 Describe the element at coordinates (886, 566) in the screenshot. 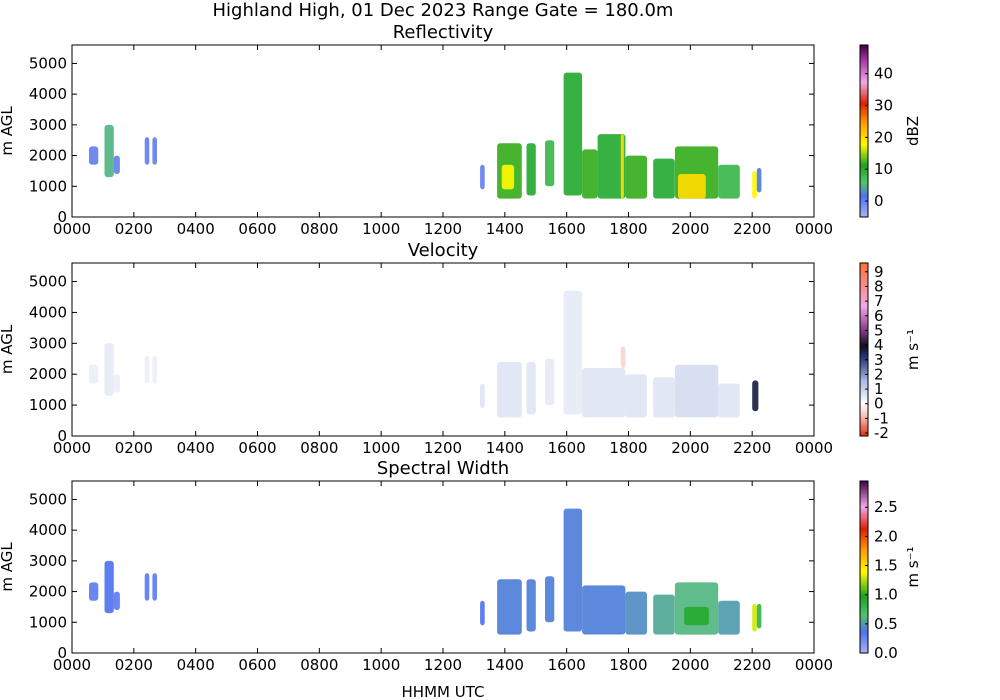

I see `colorbar-tick-label: 1.5` at that location.